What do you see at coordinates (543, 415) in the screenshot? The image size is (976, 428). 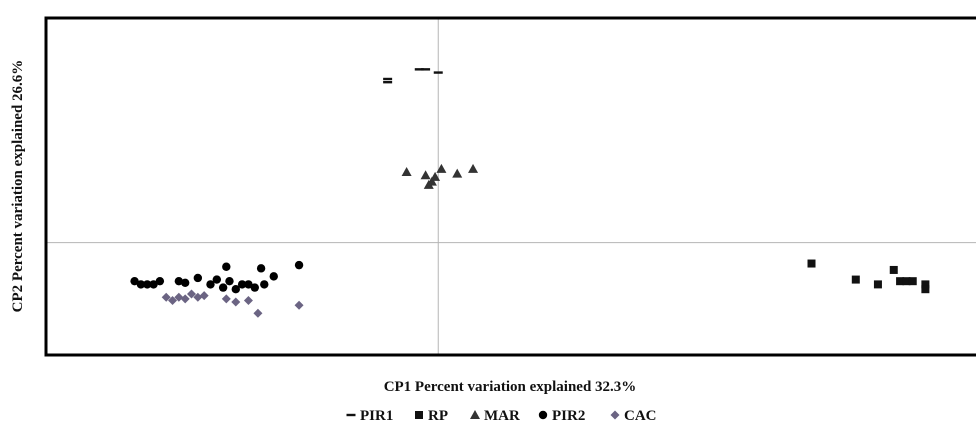 I see `legend-marker-pir2` at bounding box center [543, 415].